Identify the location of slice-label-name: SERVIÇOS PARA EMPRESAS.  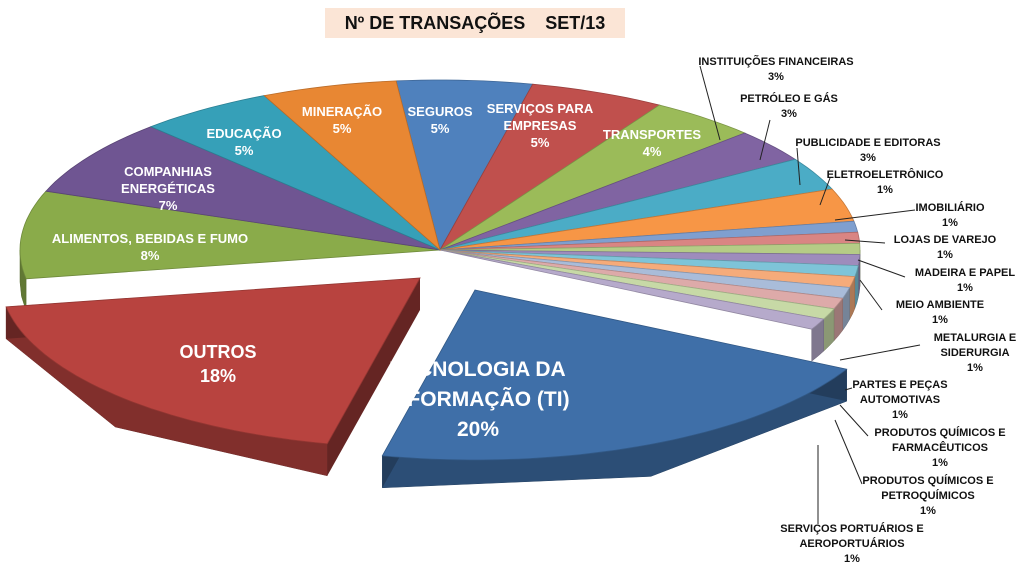
(540, 117).